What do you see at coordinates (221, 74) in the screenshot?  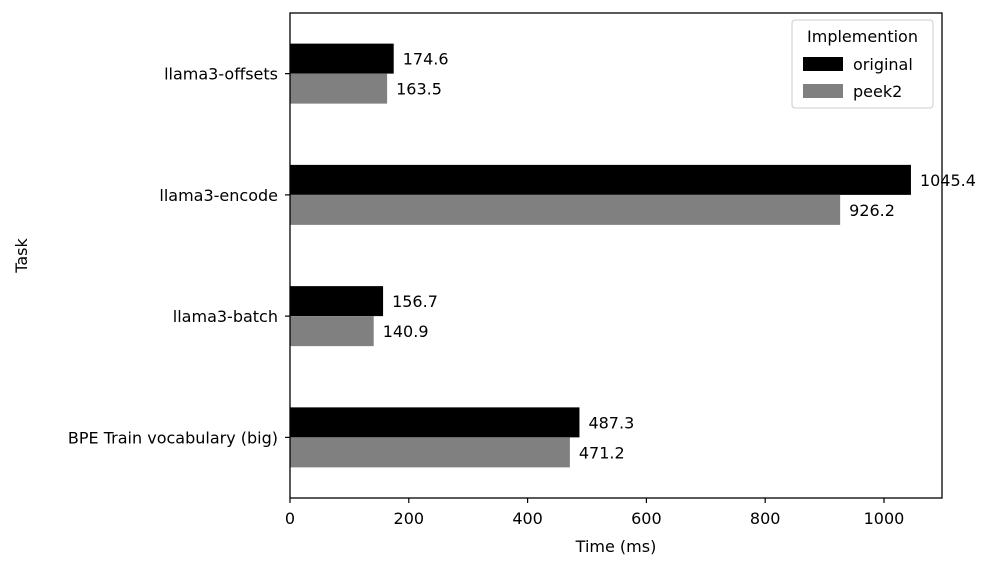 I see `y-tick-label-llama3-offsets: llama3-offsets` at bounding box center [221, 74].